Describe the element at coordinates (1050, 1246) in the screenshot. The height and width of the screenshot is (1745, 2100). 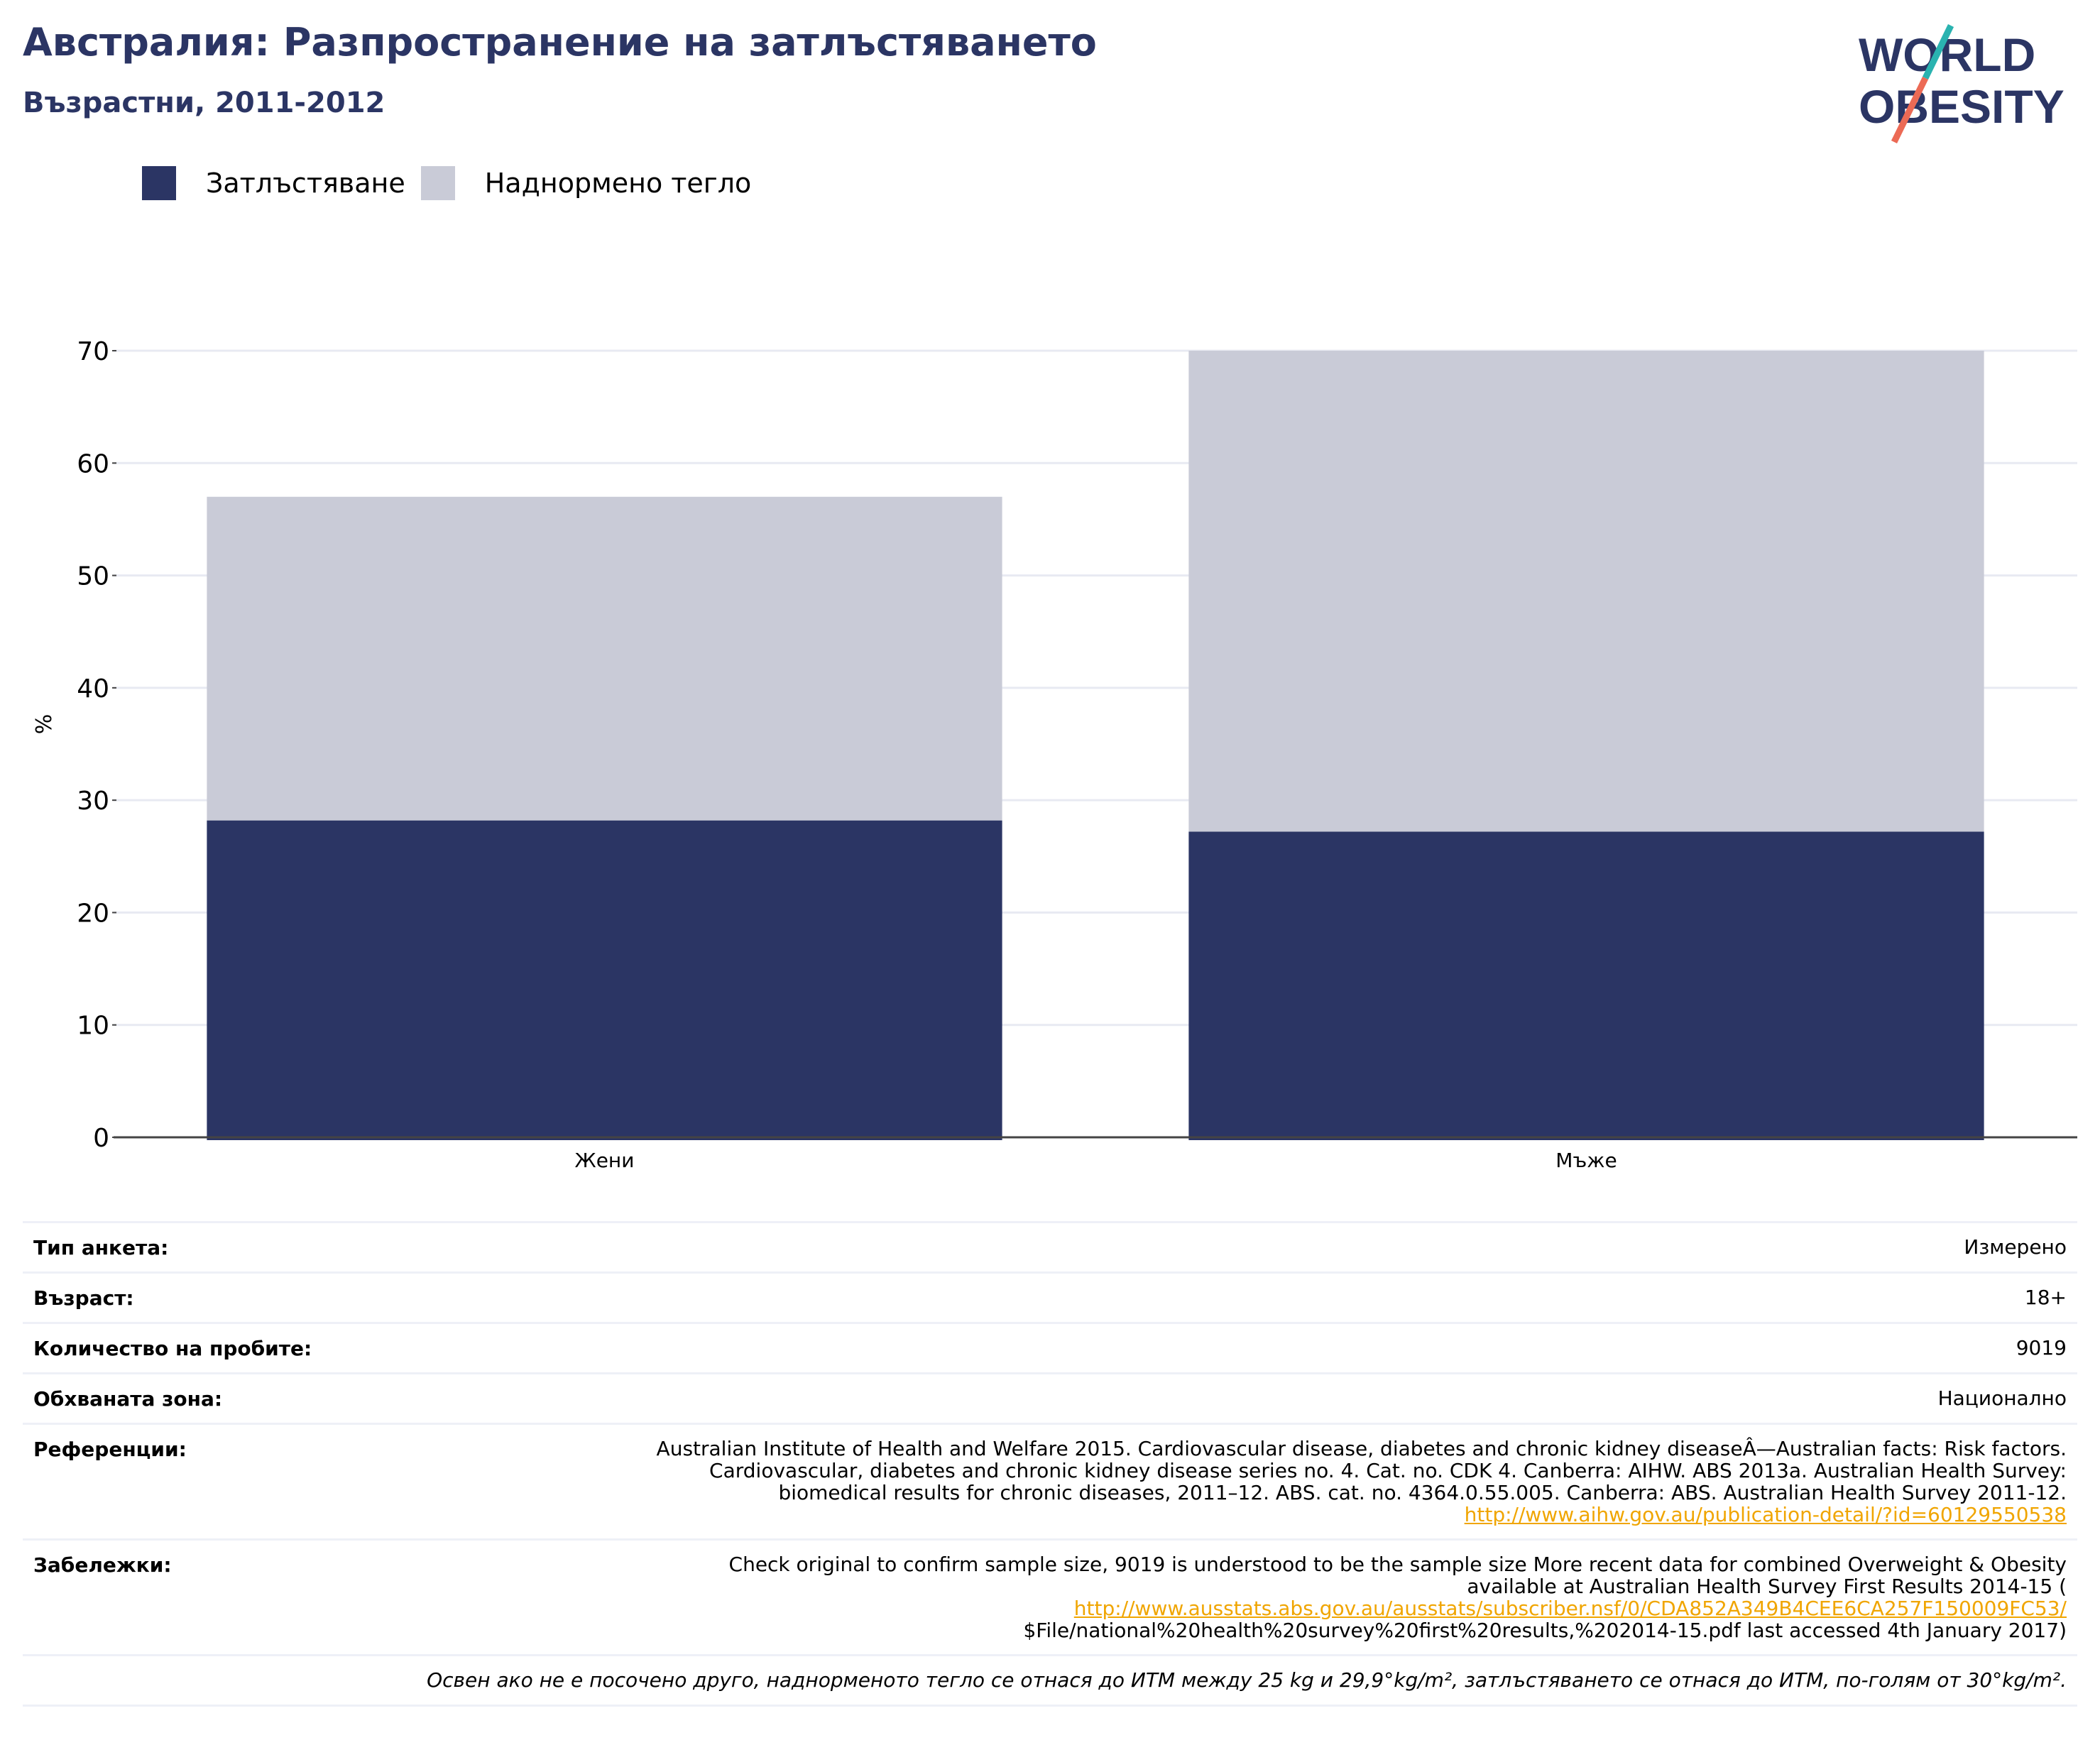
I see `info-row-survey-type: Тип анкета: Измерено` at that location.